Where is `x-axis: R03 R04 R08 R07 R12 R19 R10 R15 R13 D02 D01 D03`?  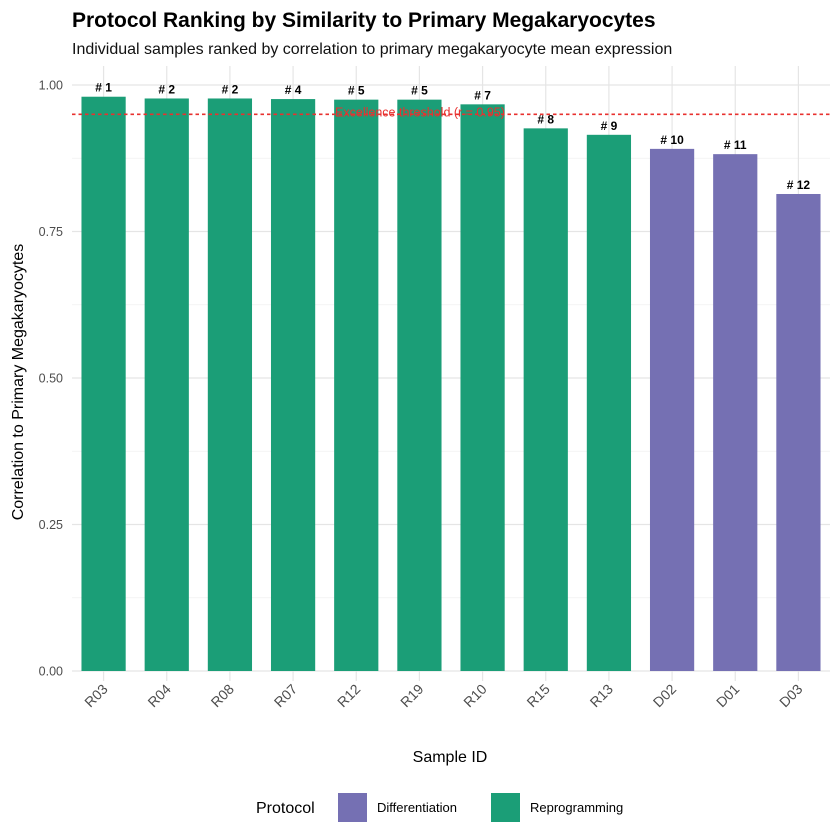 x-axis: R03 R04 R08 R07 R12 R19 R10 R15 R13 D02 D01 D03 is located at coordinates (443, 696).